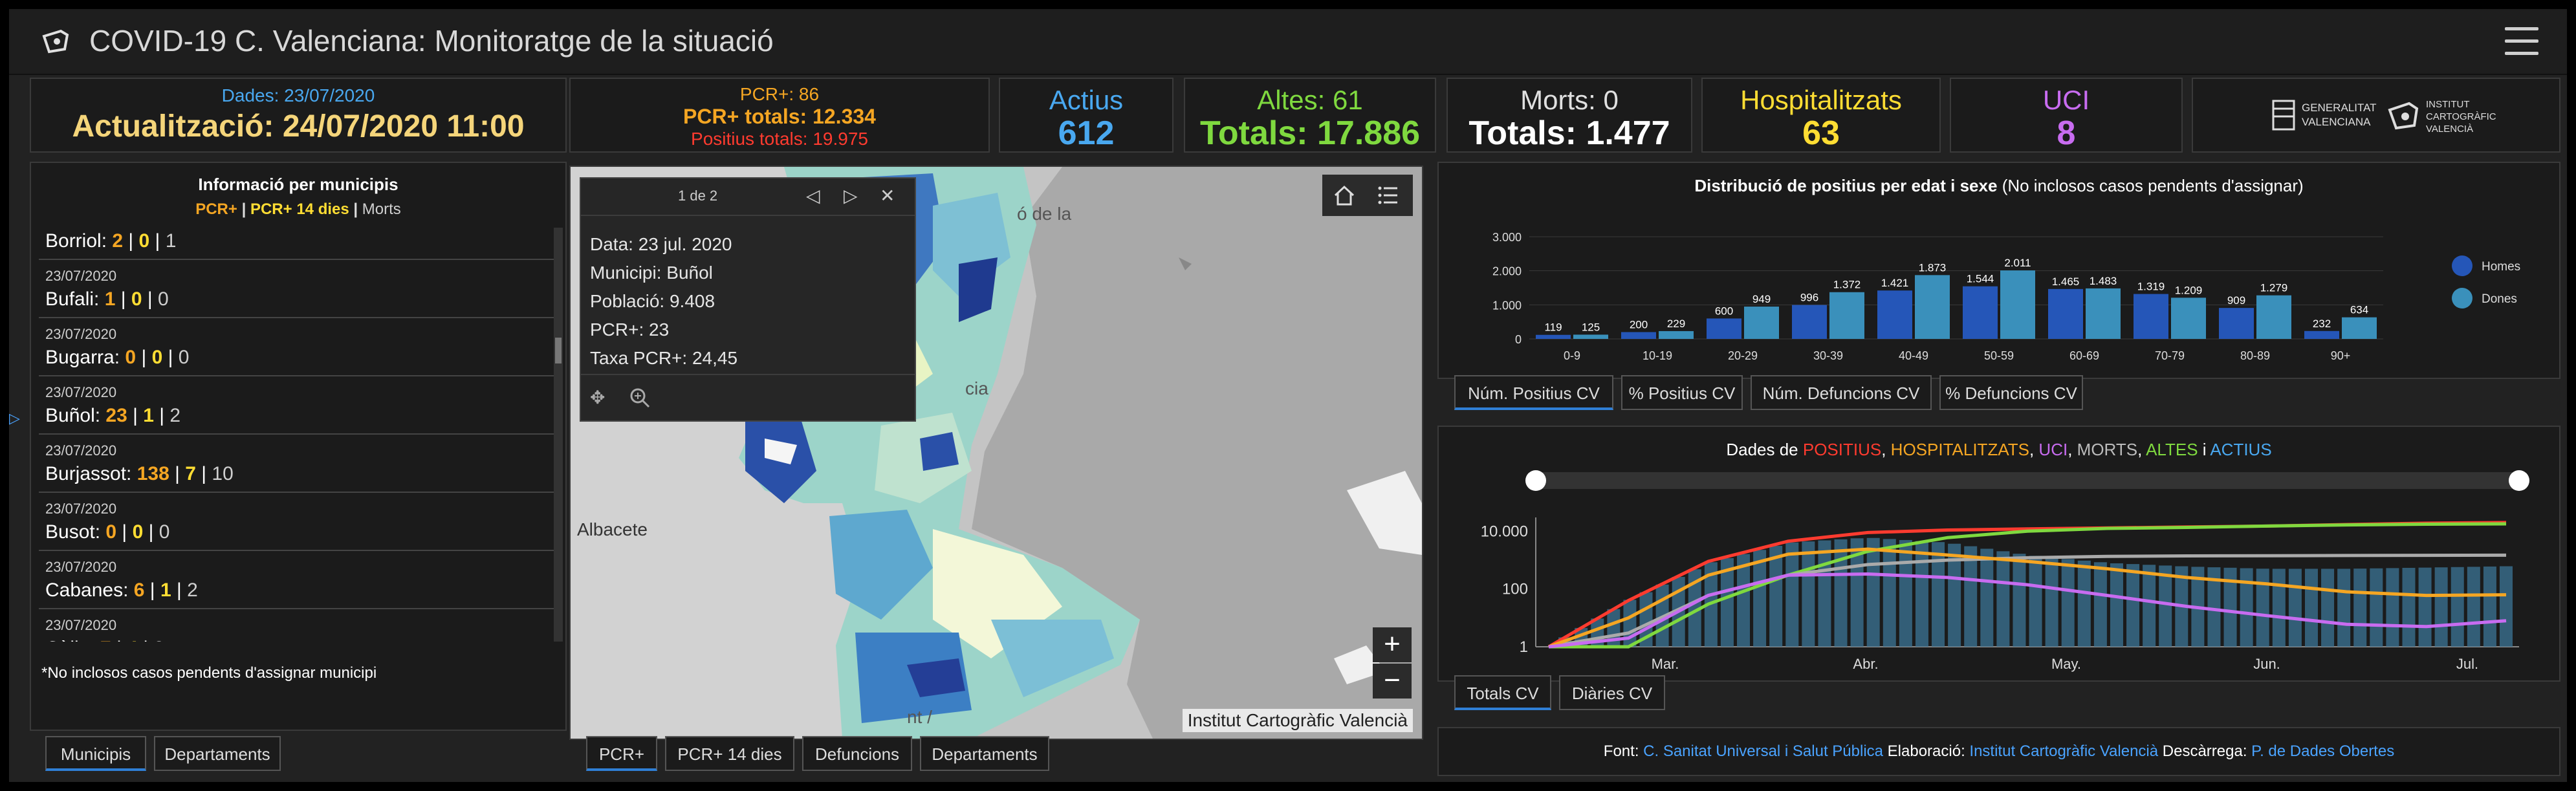 Image resolution: width=2576 pixels, height=791 pixels. I want to click on list-item: 23/07/2020 Buñol: 23 | 1 | 2, so click(296, 406).